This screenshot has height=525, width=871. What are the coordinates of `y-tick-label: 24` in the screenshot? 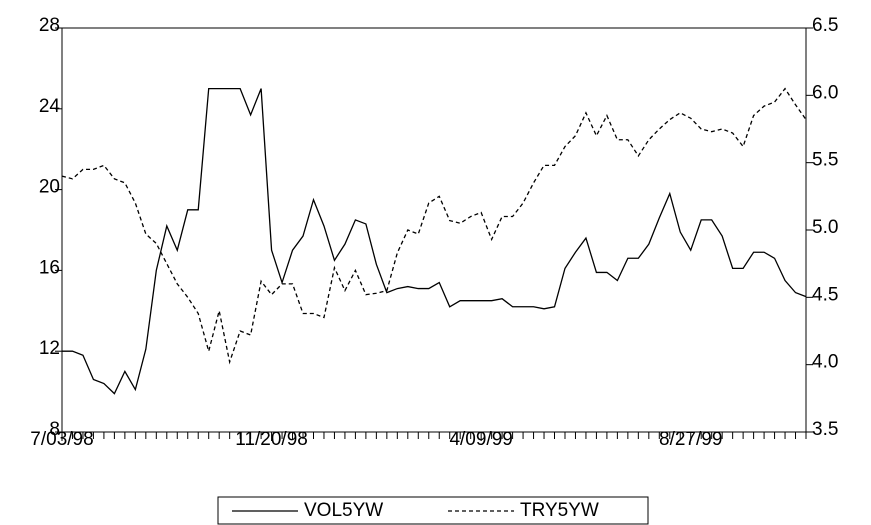 It's located at (50, 106).